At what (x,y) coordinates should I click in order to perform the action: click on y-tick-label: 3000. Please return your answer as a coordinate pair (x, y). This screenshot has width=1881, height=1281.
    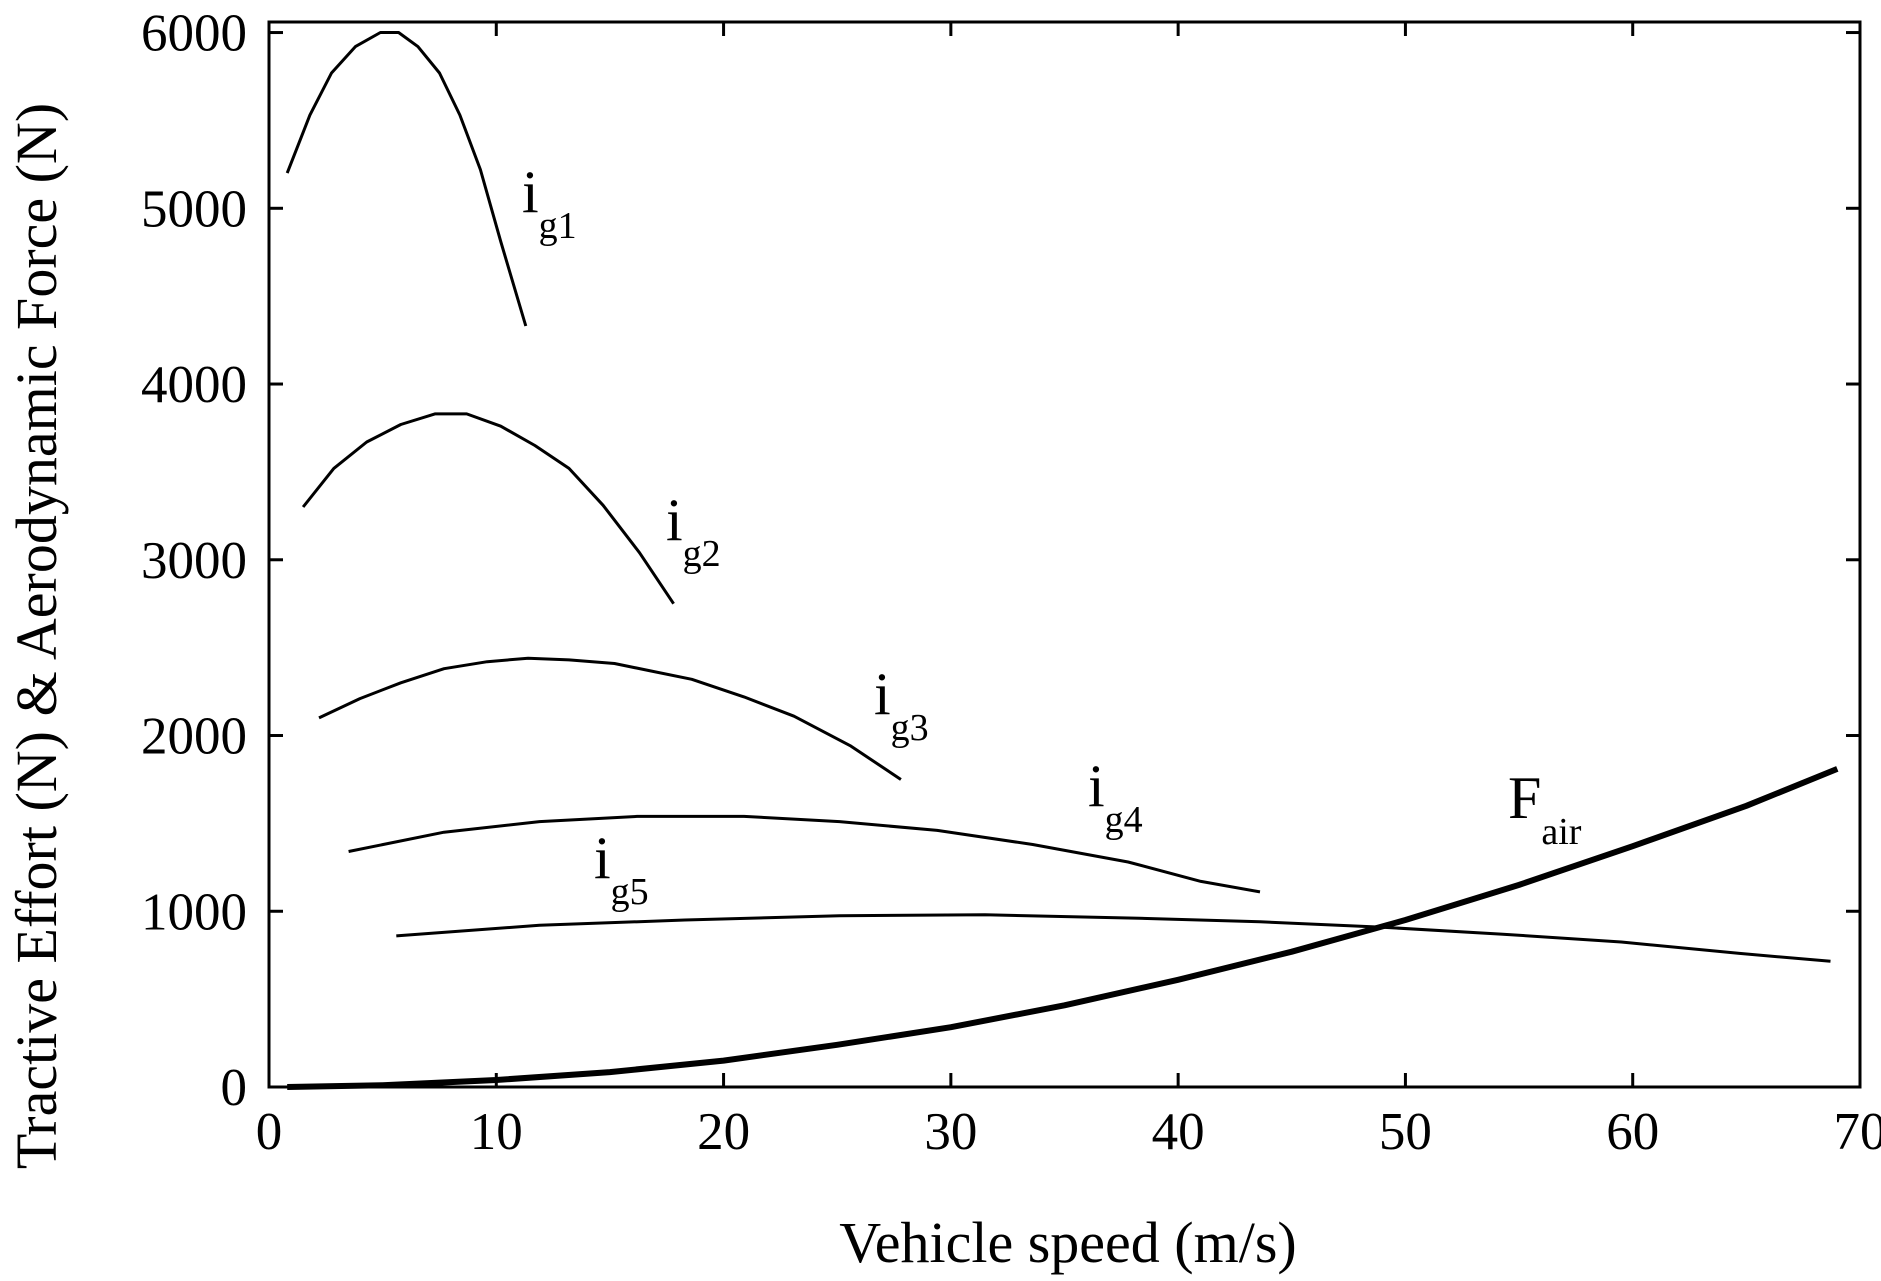
    Looking at the image, I should click on (194, 561).